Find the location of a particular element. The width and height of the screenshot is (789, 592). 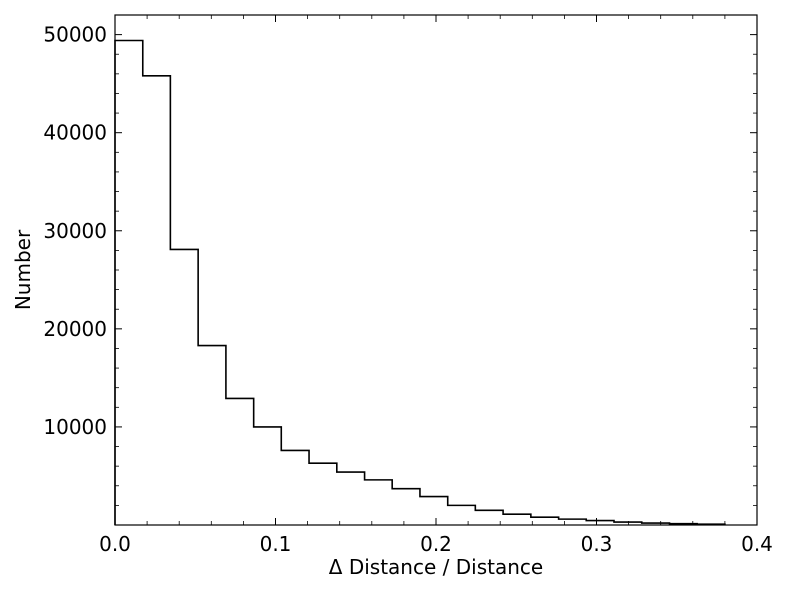

x-tick-label: 0.0 is located at coordinates (115, 544).